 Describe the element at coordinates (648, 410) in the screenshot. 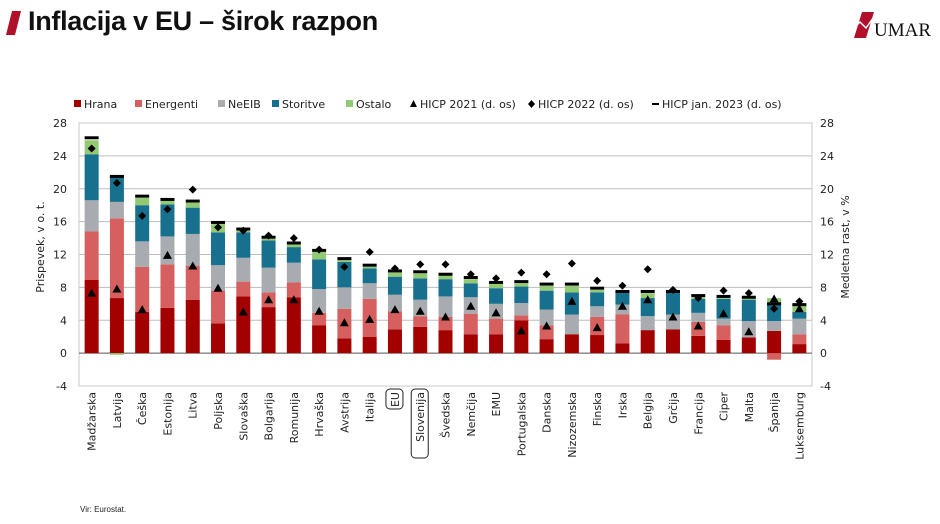

I see `category-label: Belgija` at that location.